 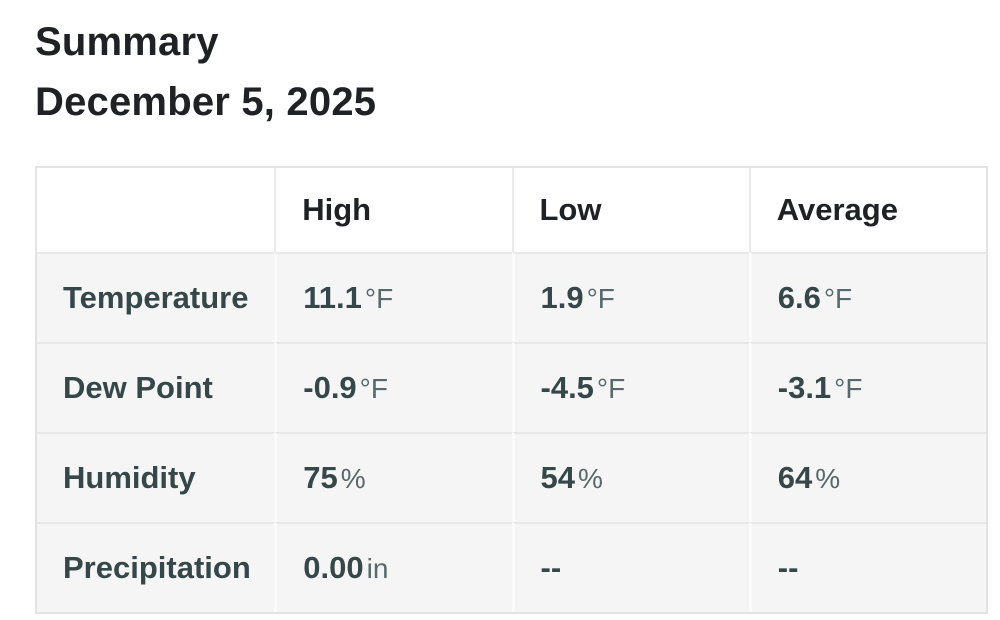 I want to click on temperature-average-cell: 6.6 °F, so click(x=867, y=297).